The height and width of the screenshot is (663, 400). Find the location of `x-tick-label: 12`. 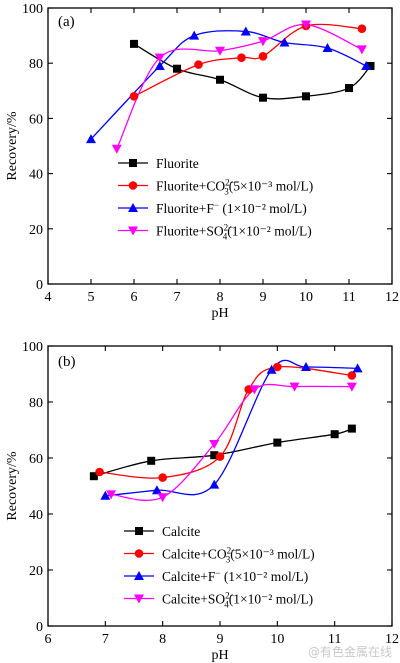

x-tick-label: 12 is located at coordinates (392, 639).